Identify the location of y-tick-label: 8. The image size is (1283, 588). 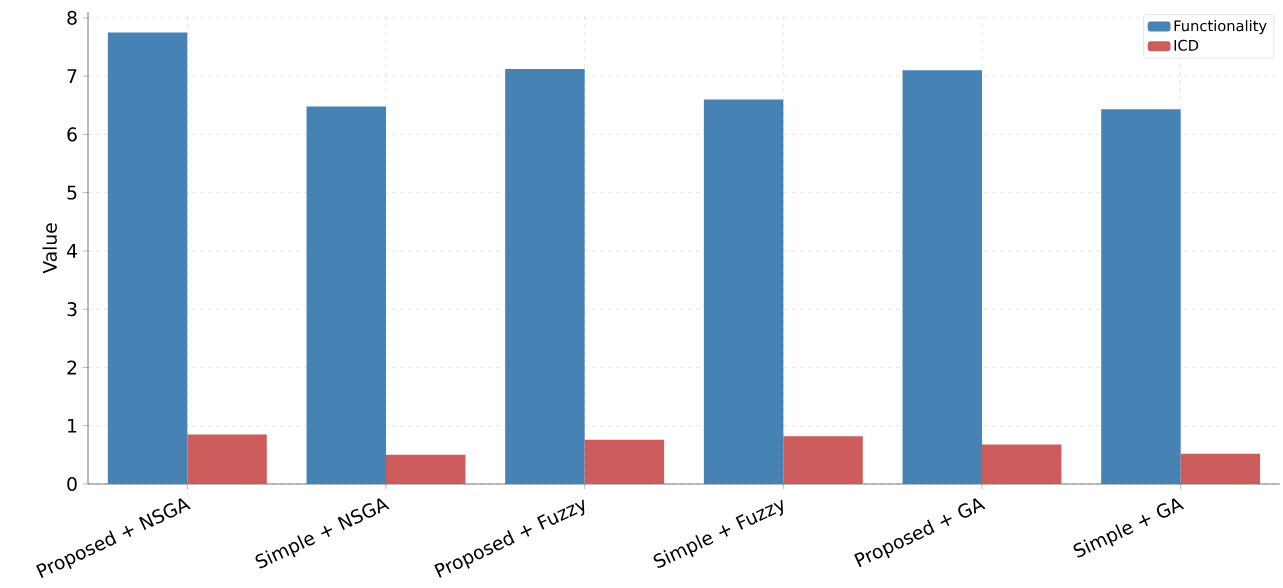
(72, 17).